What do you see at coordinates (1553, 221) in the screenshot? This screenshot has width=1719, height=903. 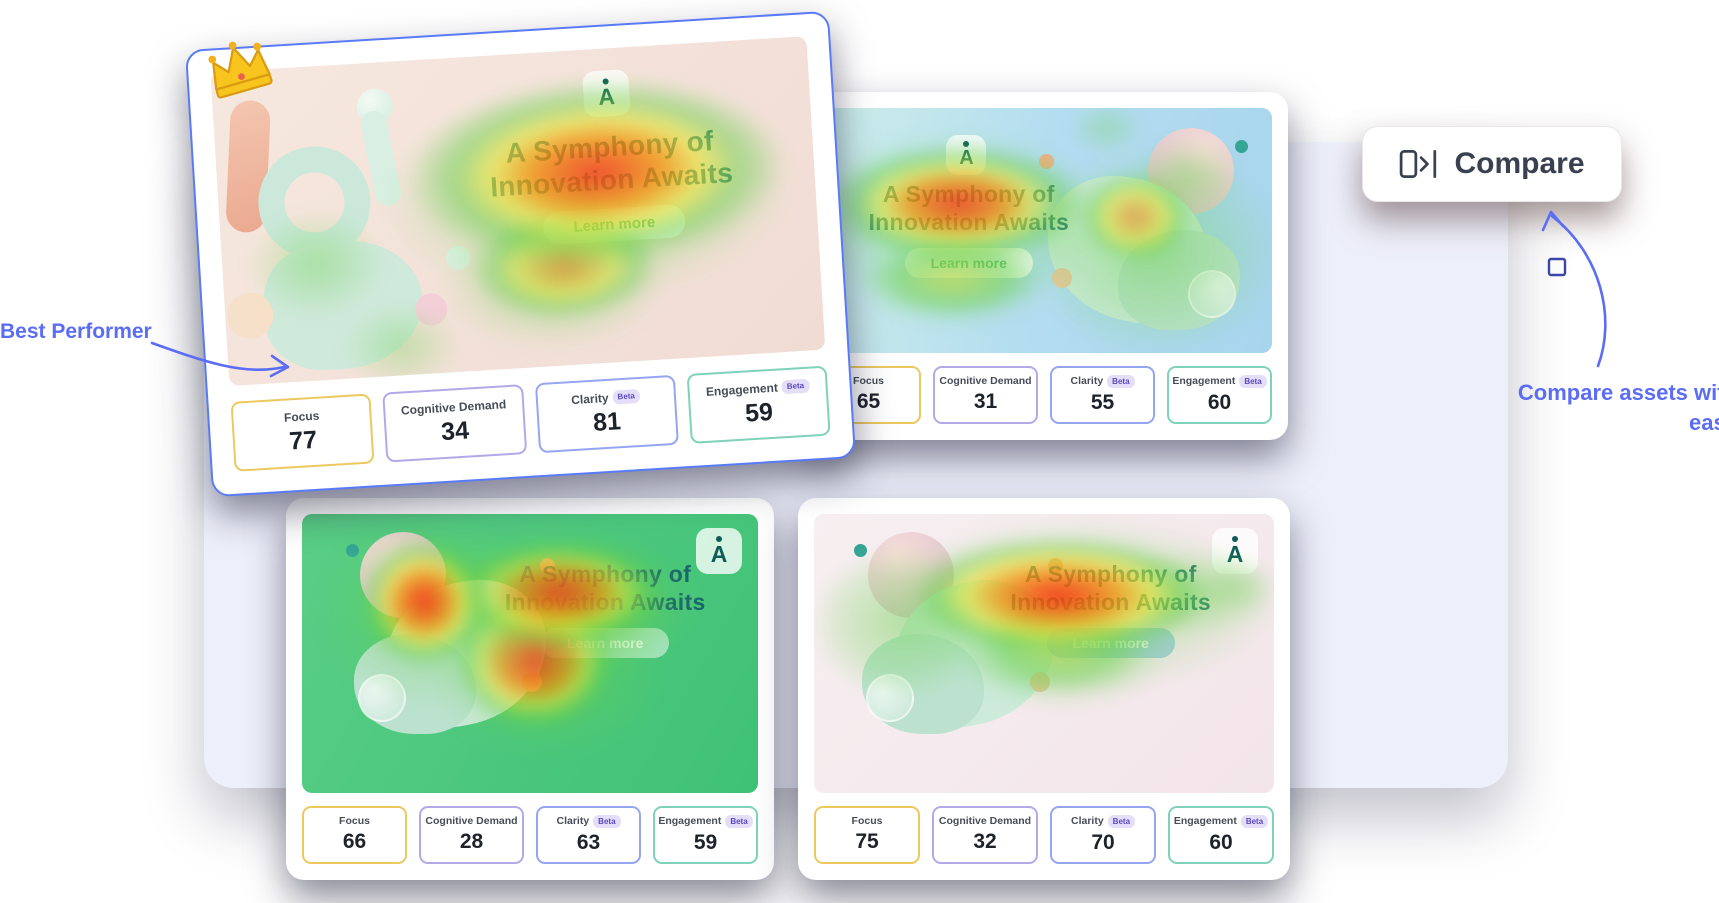 I see `compare-arrowhead-icon` at bounding box center [1553, 221].